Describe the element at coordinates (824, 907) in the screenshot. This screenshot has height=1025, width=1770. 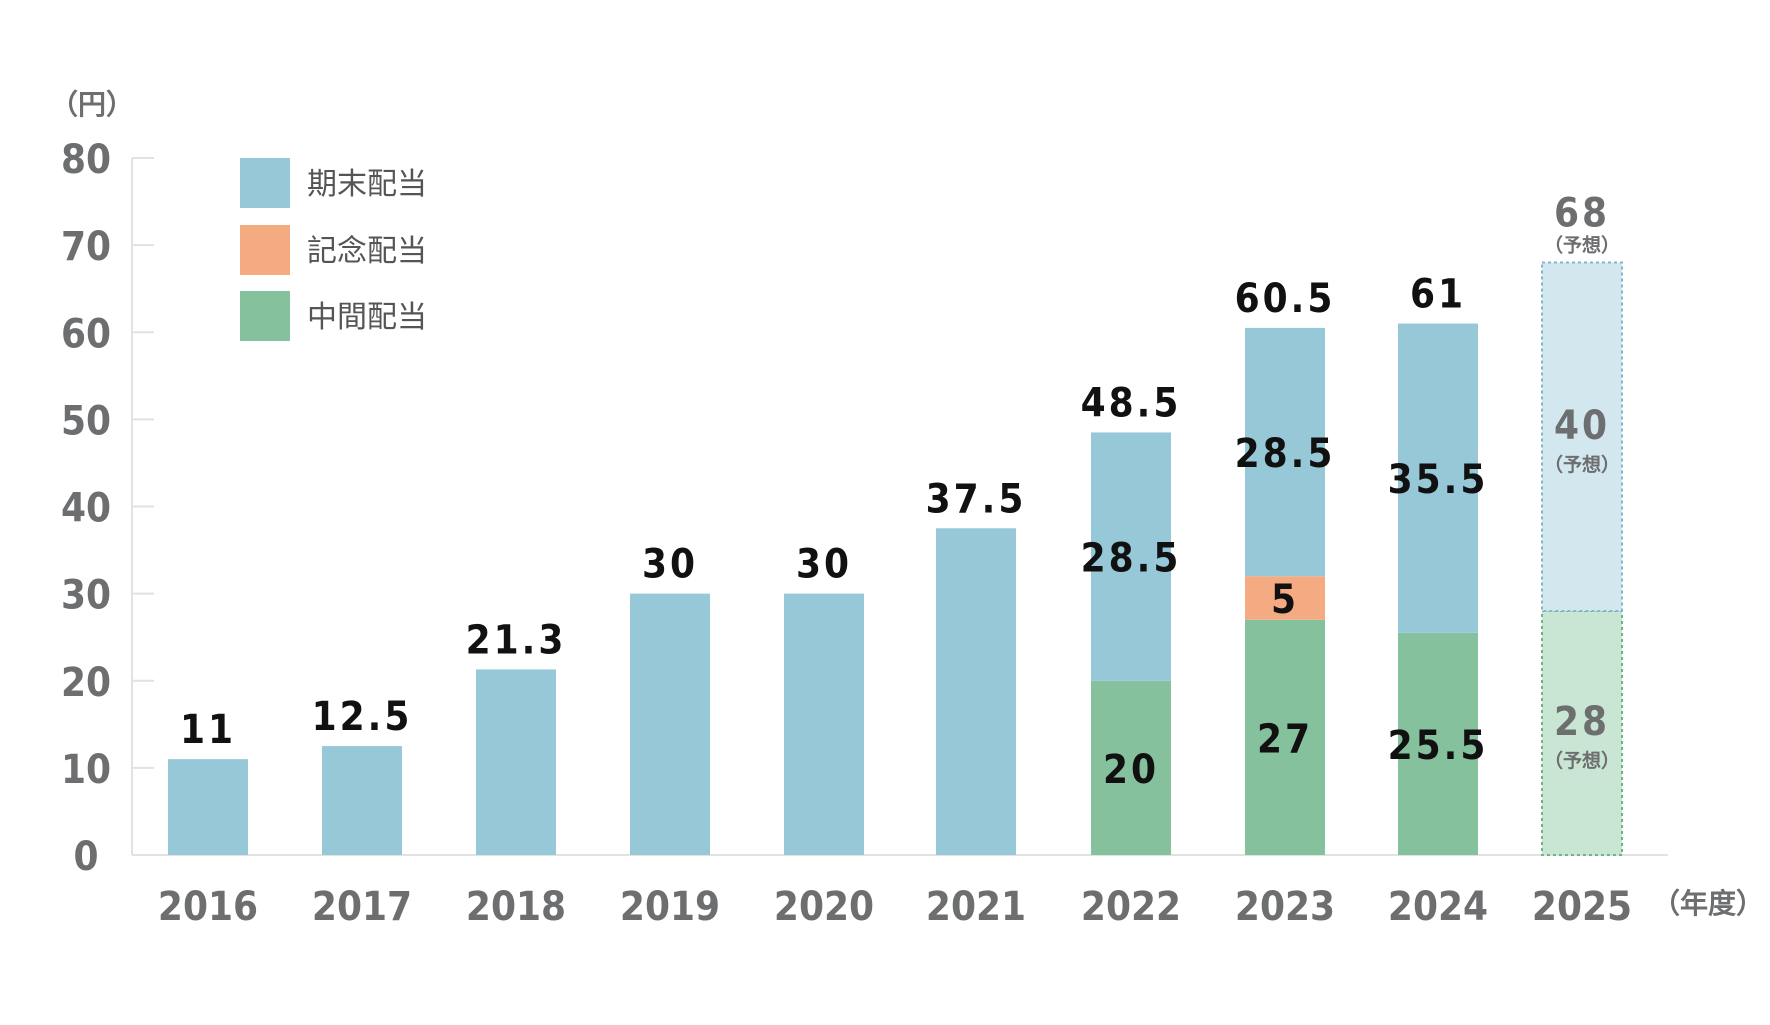
I see `x-tick-label: 2020` at that location.